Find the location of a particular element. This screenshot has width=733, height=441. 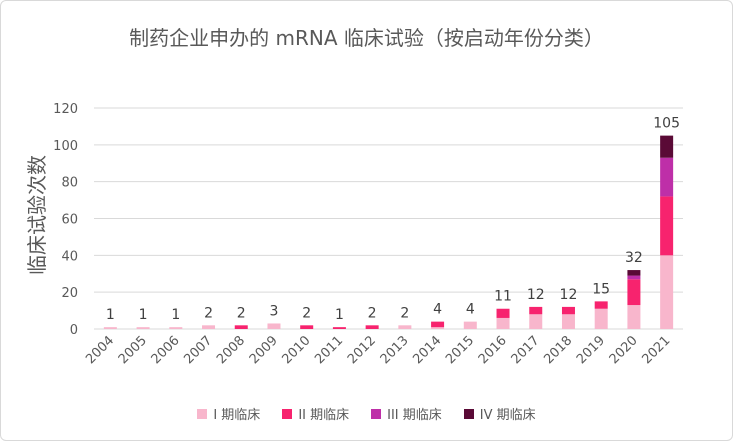

x-tick-label: 2012 is located at coordinates (362, 350).